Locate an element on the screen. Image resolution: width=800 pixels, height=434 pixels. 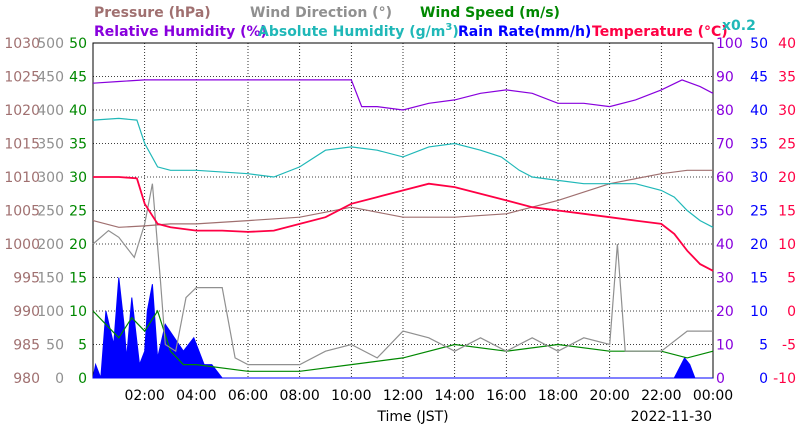
y-tick-temperature: 0 is located at coordinates (791, 312).